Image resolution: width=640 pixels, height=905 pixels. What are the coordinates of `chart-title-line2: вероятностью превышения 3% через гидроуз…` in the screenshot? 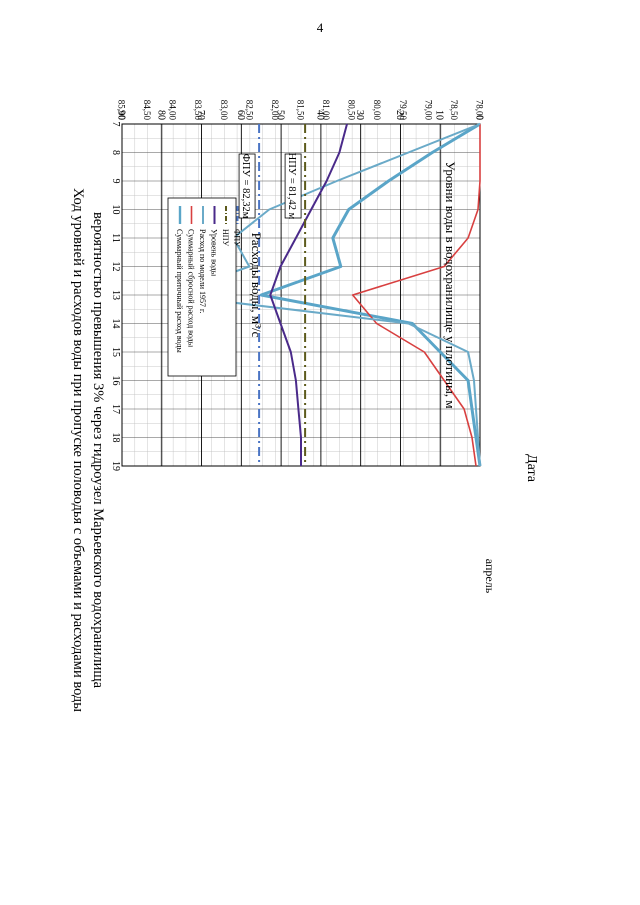 It's located at (98, 450).